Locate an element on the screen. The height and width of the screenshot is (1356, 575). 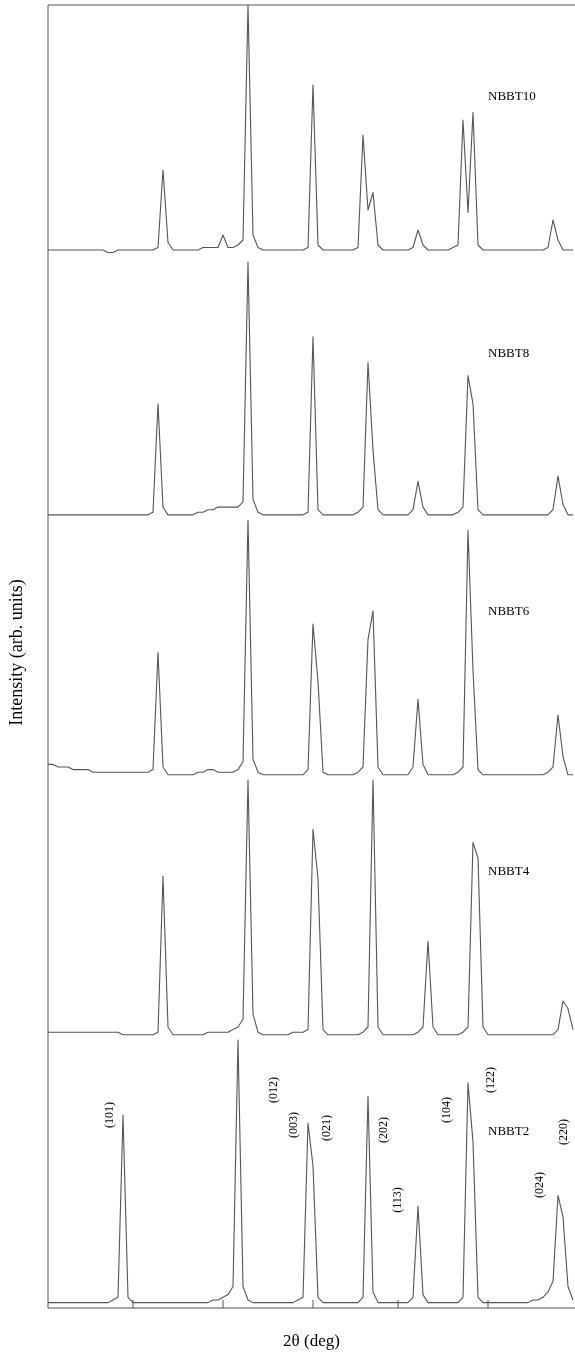
annotation: (021) is located at coordinates (326, 1128).